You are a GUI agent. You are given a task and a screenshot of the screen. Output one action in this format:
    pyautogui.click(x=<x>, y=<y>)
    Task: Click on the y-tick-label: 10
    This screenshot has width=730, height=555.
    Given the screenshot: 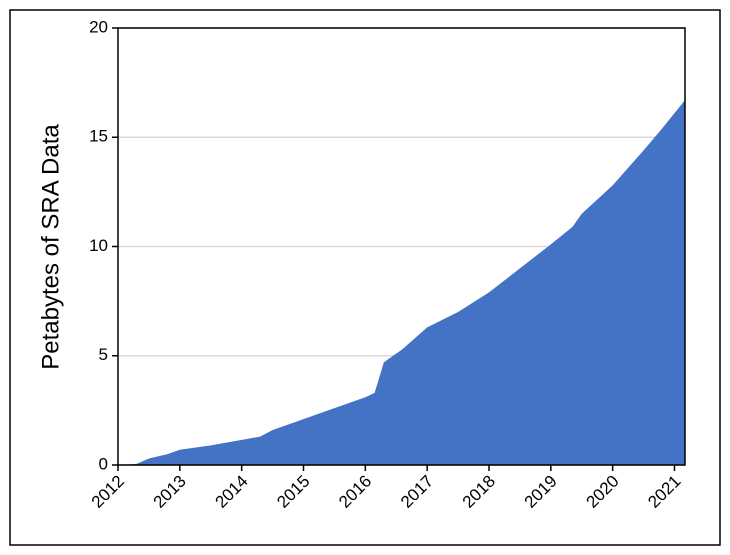 What is the action you would take?
    pyautogui.click(x=98, y=245)
    